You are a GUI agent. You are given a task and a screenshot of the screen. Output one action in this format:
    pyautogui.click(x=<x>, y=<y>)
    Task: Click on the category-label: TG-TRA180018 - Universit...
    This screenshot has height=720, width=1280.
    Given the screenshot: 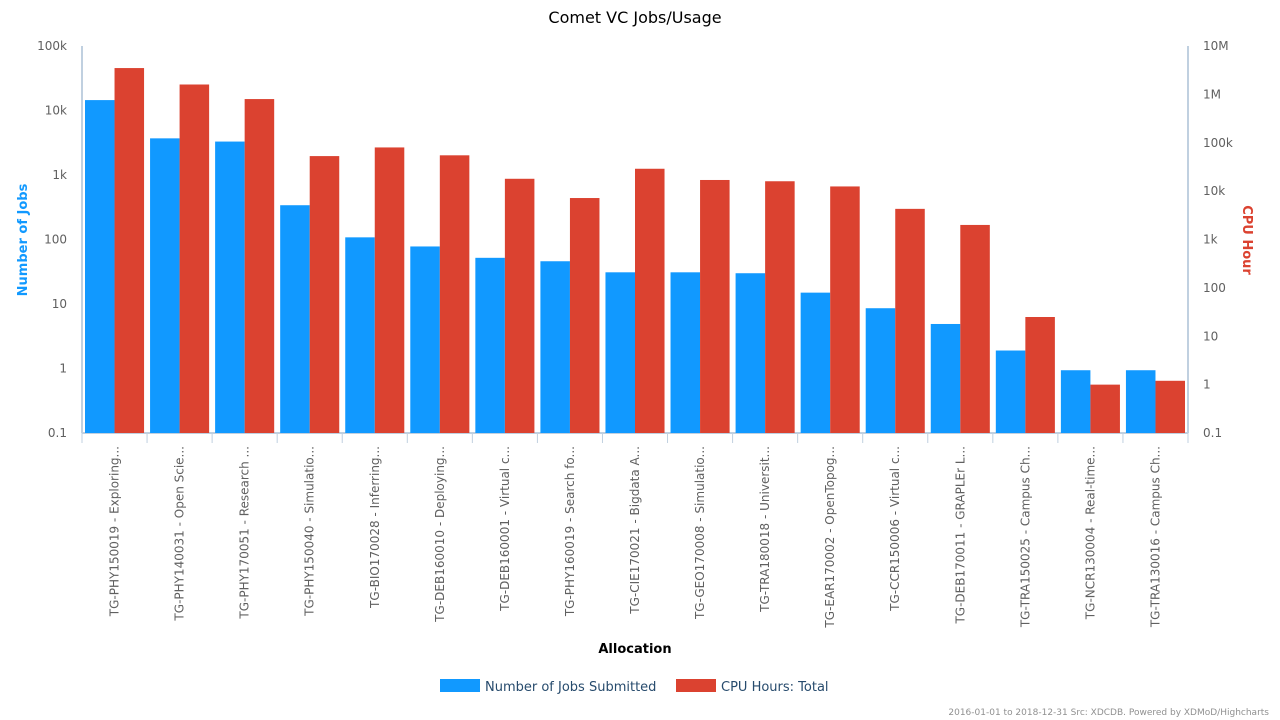 What is the action you would take?
    pyautogui.click(x=765, y=529)
    